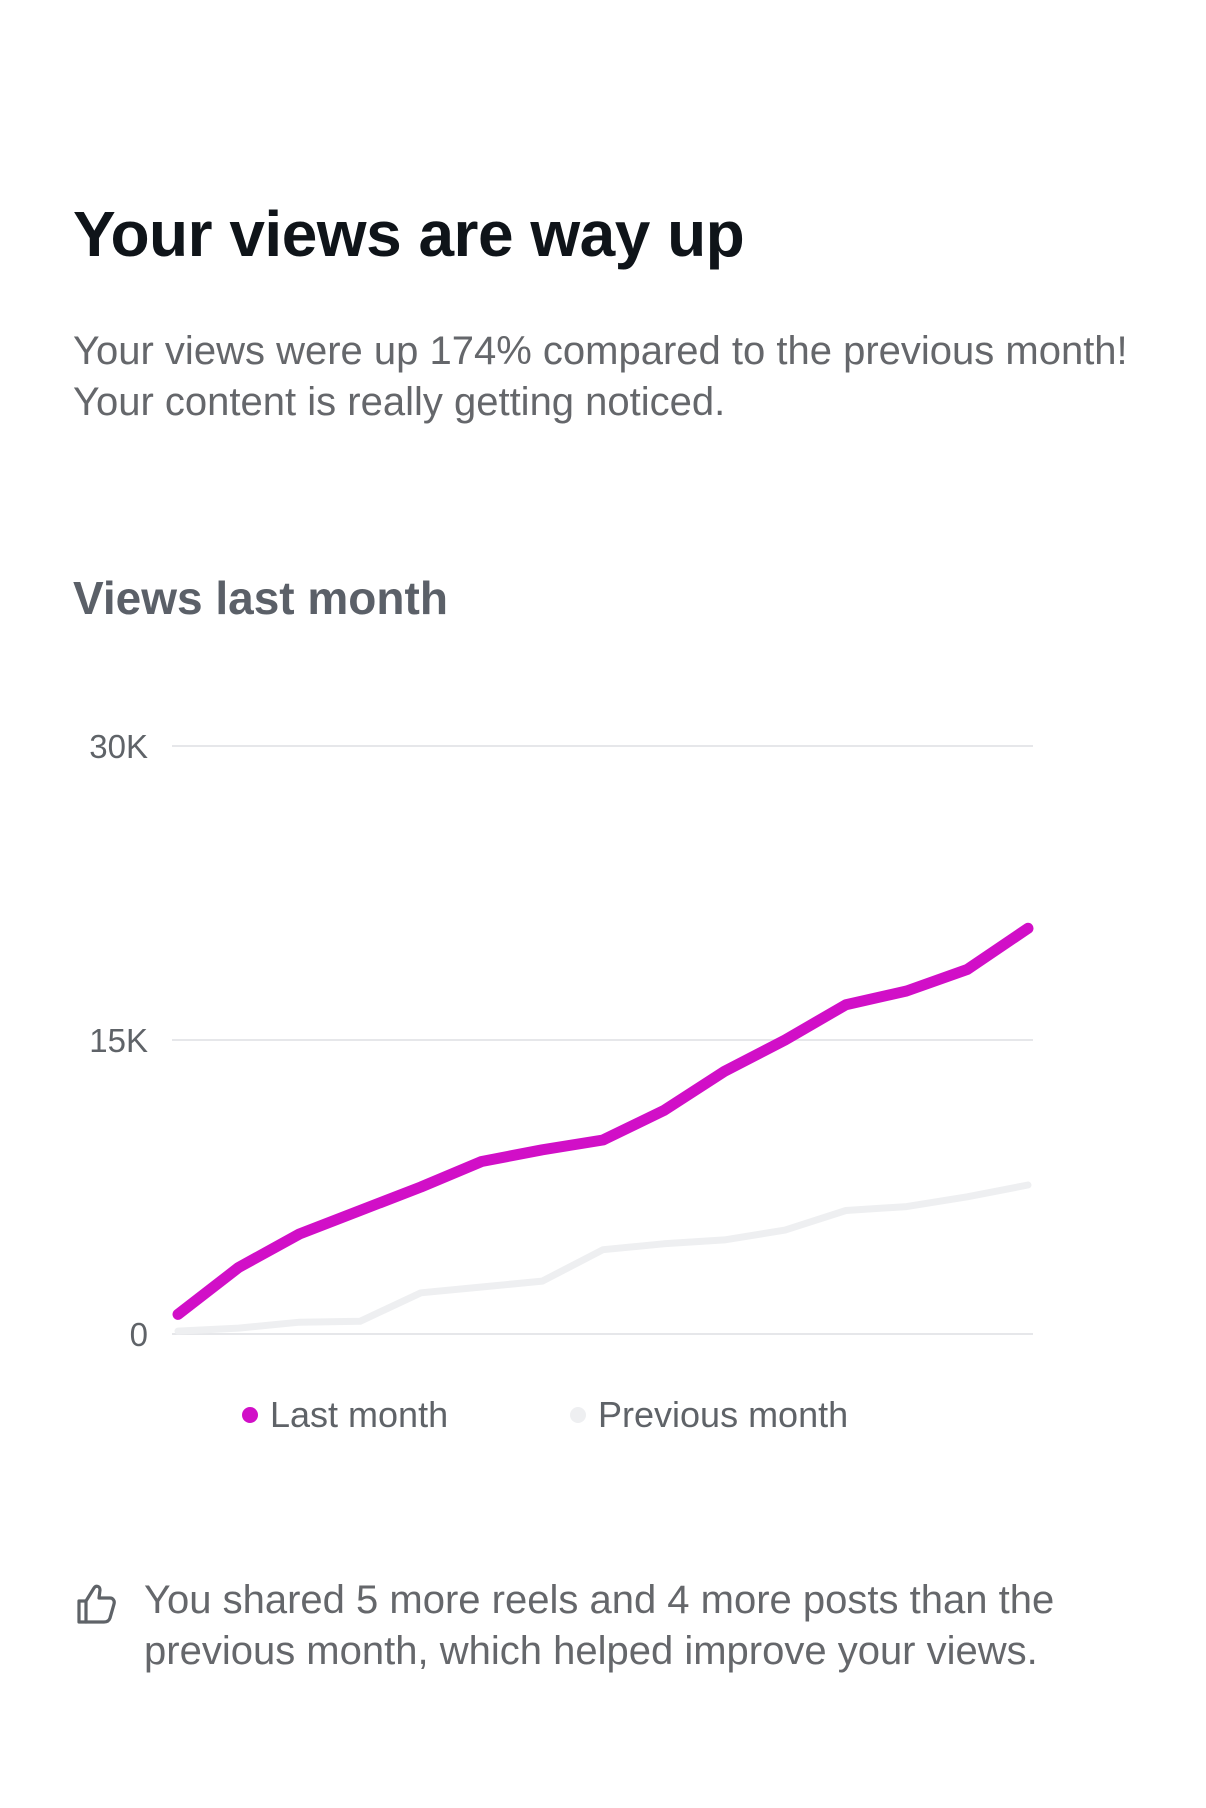 The image size is (1206, 1808). I want to click on chart-title: Views last month, so click(260, 598).